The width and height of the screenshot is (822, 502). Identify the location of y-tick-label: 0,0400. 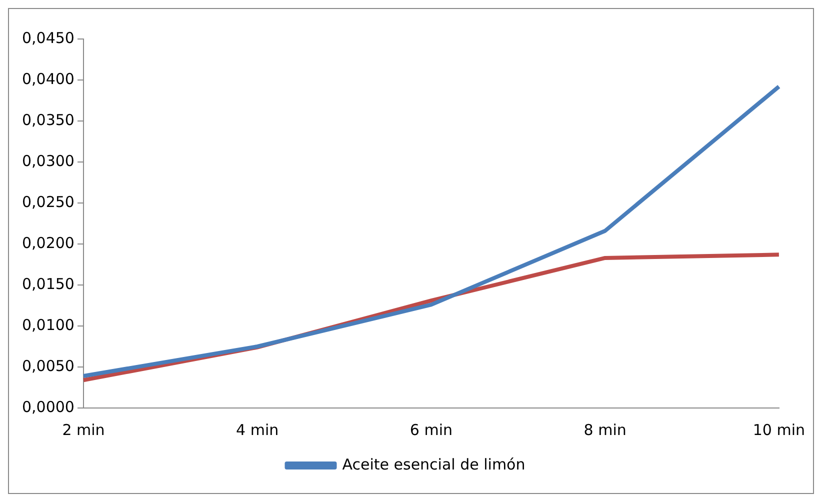
(48, 79).